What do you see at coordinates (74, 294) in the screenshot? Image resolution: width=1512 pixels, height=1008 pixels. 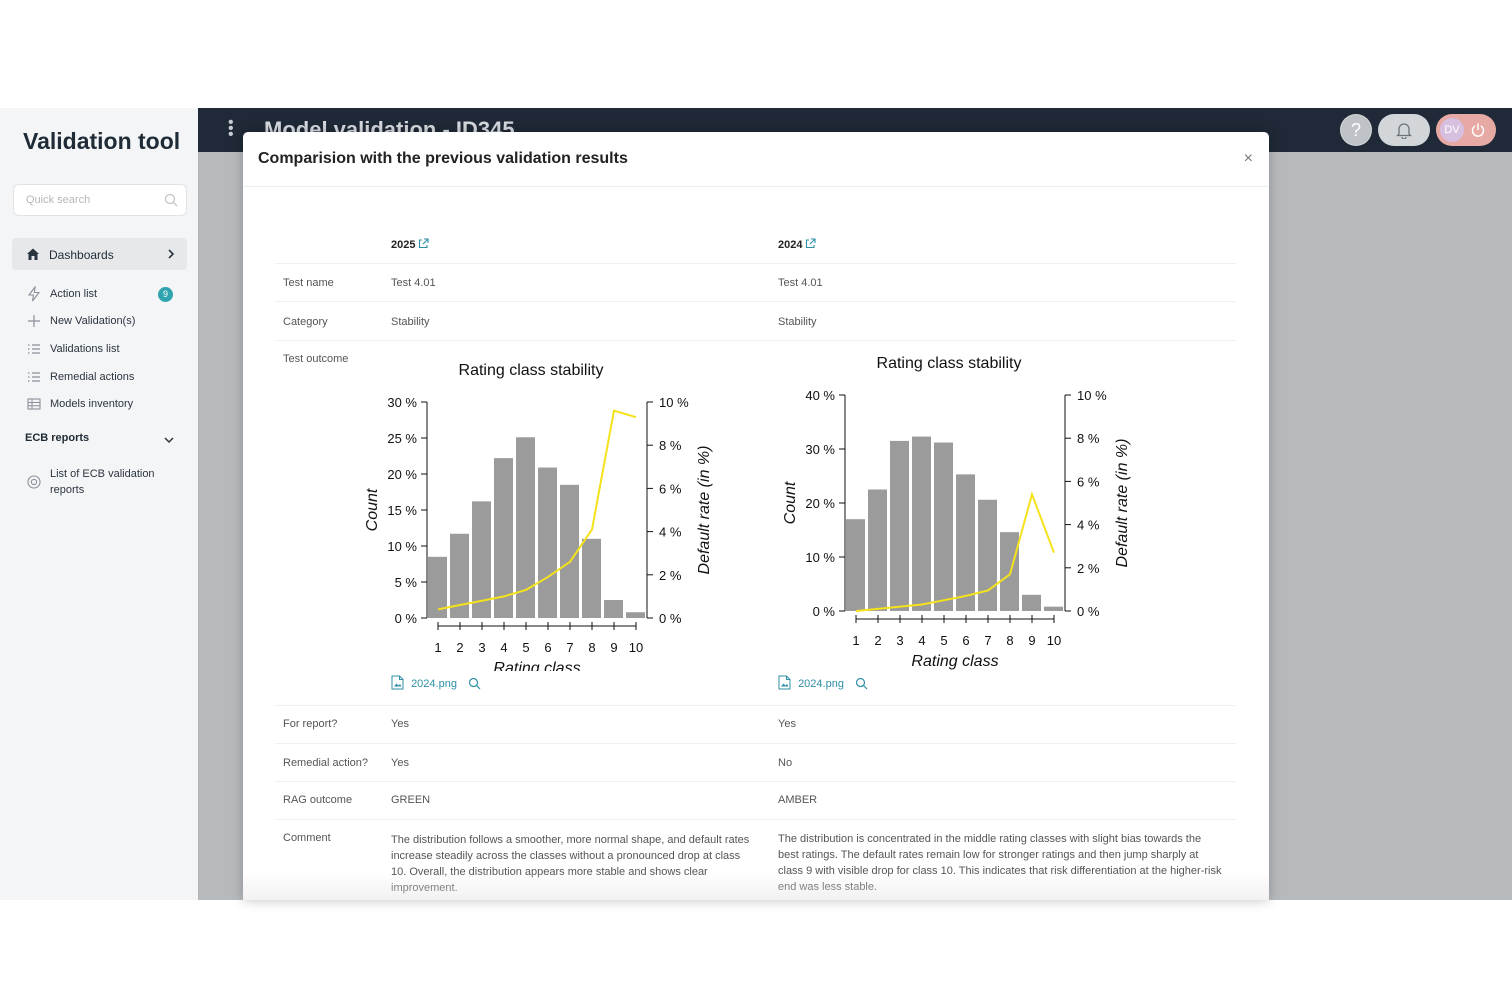 I see `sidebar-item-label: Action list` at bounding box center [74, 294].